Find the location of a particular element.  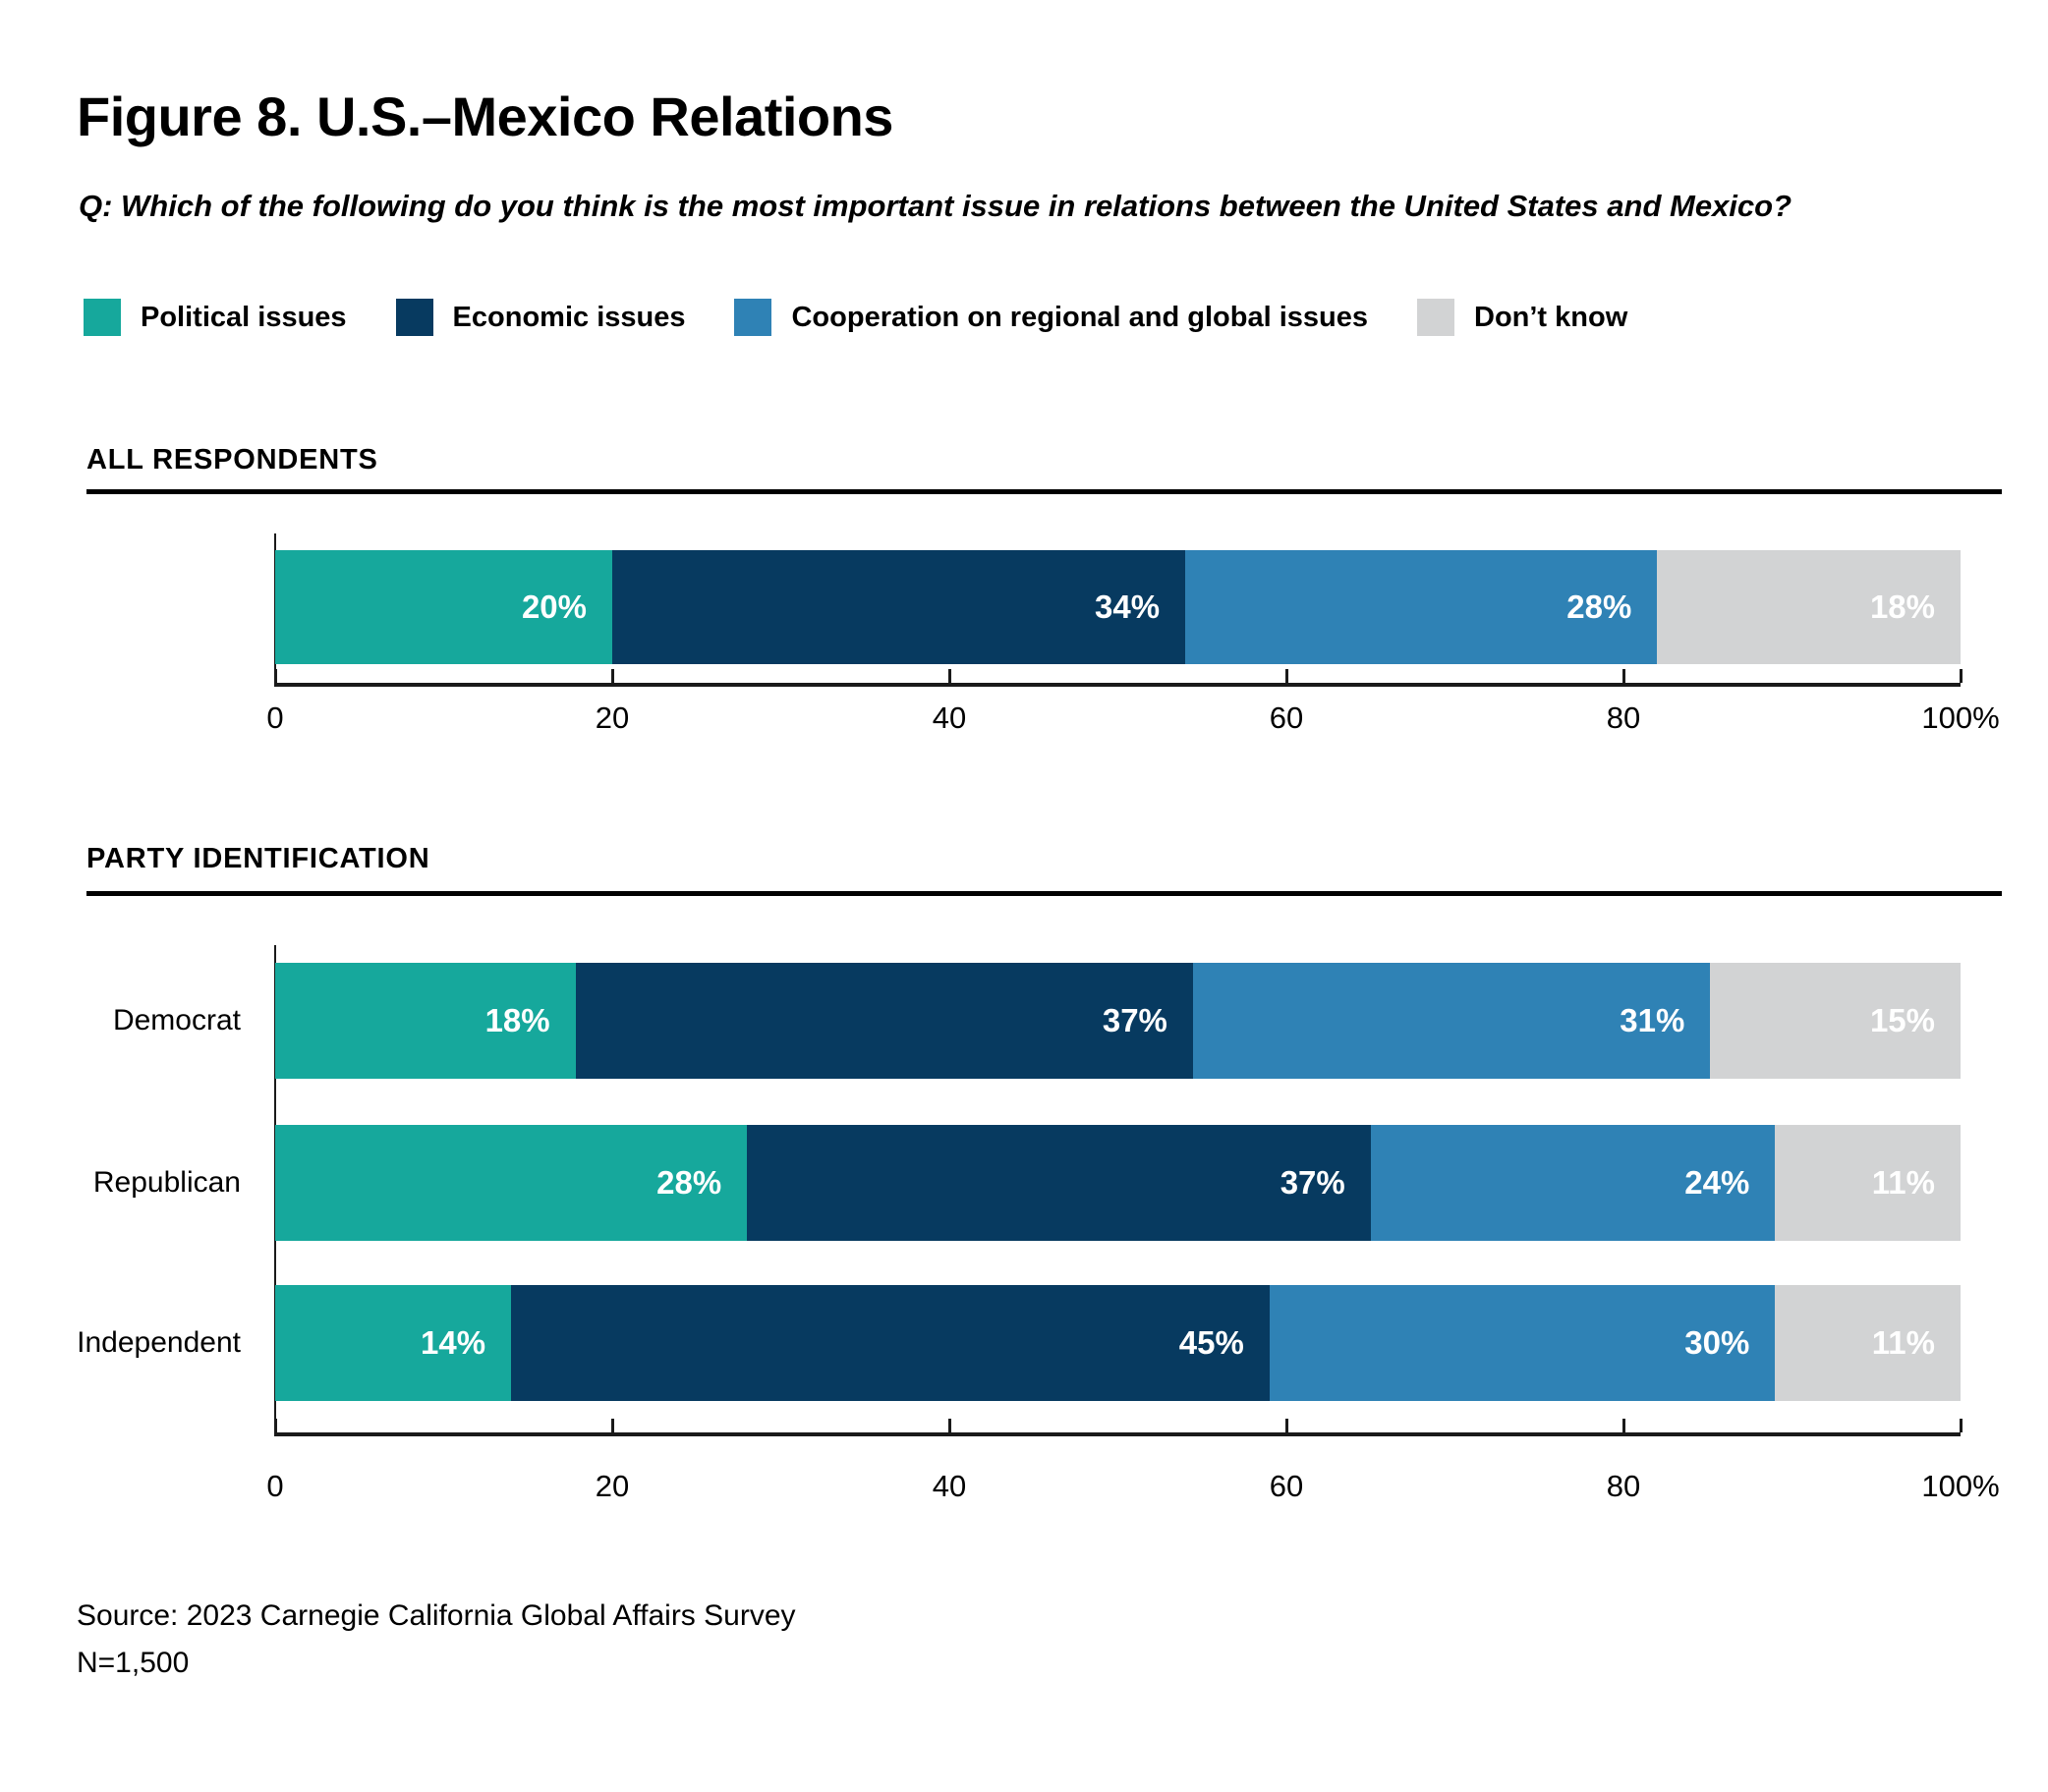

bar-value-label: 24% is located at coordinates (1717, 1182).